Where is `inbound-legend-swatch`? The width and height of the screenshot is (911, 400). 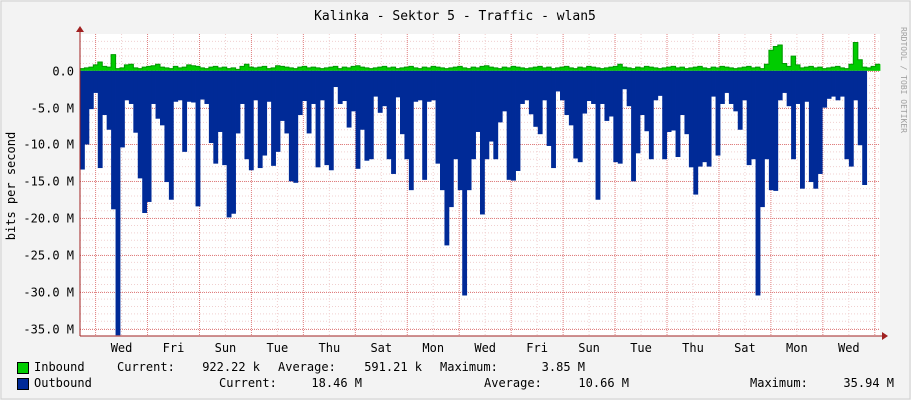 inbound-legend-swatch is located at coordinates (23, 368).